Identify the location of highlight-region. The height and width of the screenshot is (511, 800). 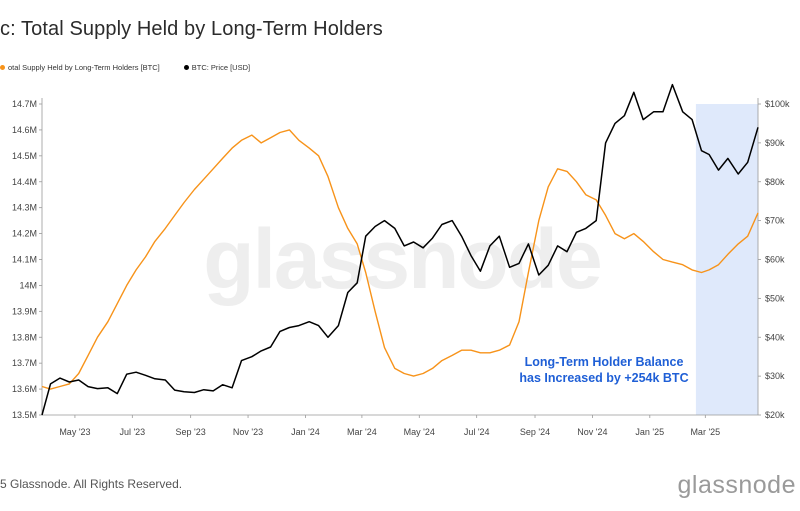
(726, 259).